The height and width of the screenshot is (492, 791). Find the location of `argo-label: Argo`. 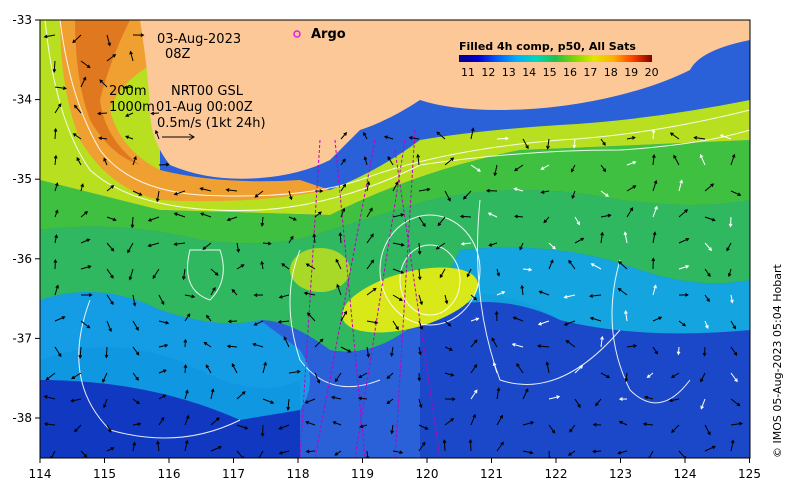

argo-label: Argo is located at coordinates (328, 34).